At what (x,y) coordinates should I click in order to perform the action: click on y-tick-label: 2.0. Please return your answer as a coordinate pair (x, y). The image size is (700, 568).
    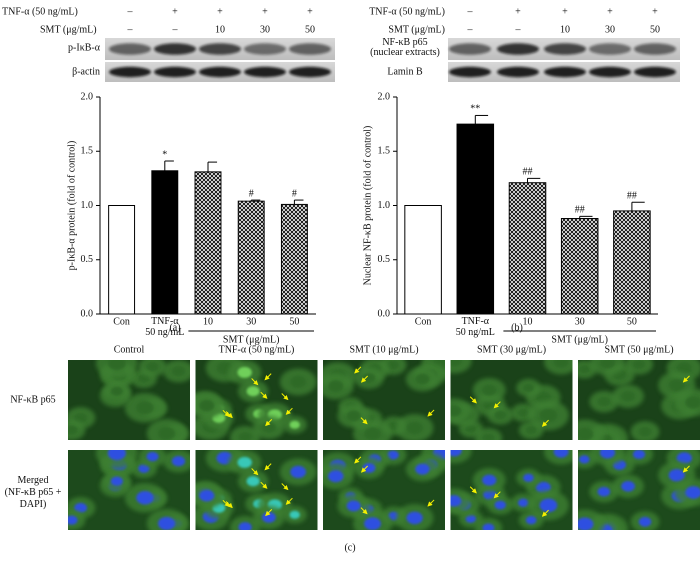
    Looking at the image, I should click on (384, 96).